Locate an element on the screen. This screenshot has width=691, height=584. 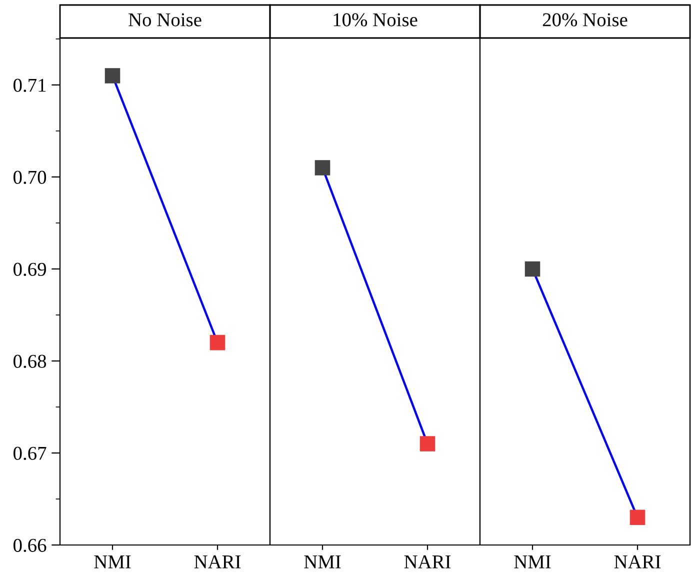
chart-title: 10% Noise is located at coordinates (376, 19).